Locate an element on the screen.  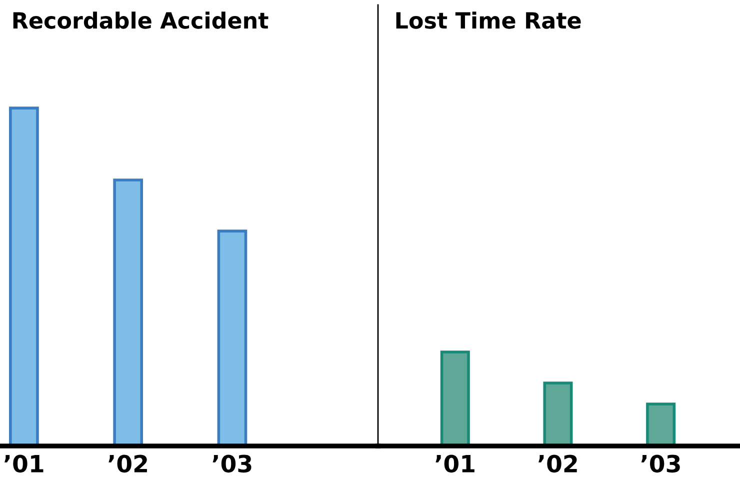
chart-title: Lost Time Rate is located at coordinates (488, 20).